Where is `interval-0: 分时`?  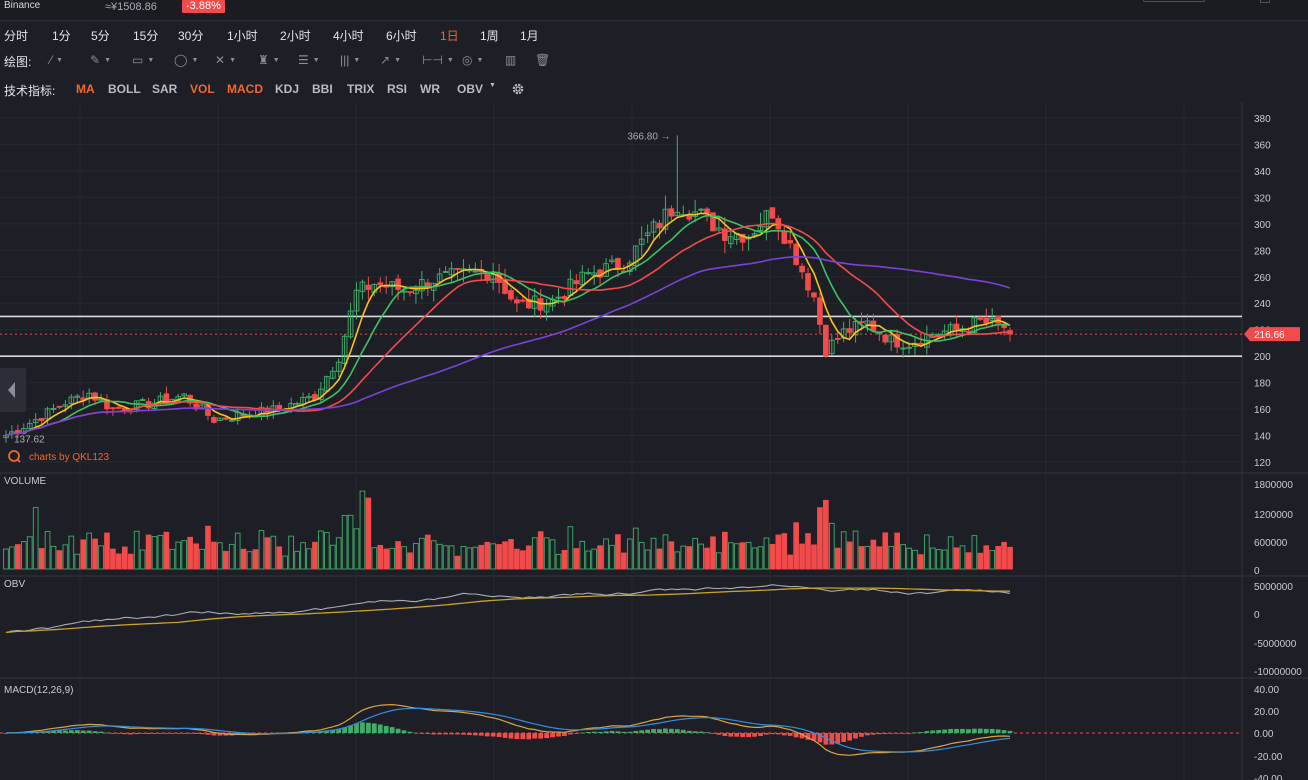 interval-0: 分时 is located at coordinates (16, 36).